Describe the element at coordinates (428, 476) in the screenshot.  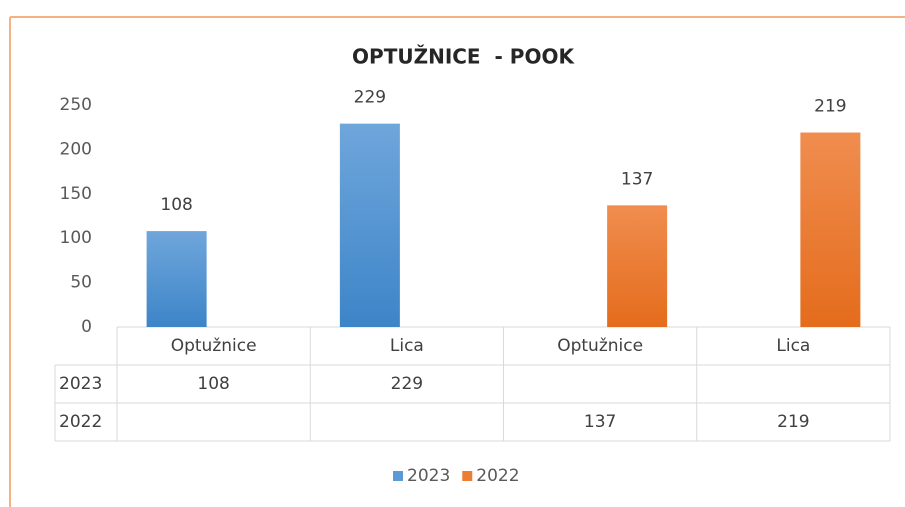
I see `legend-label: 2023` at that location.